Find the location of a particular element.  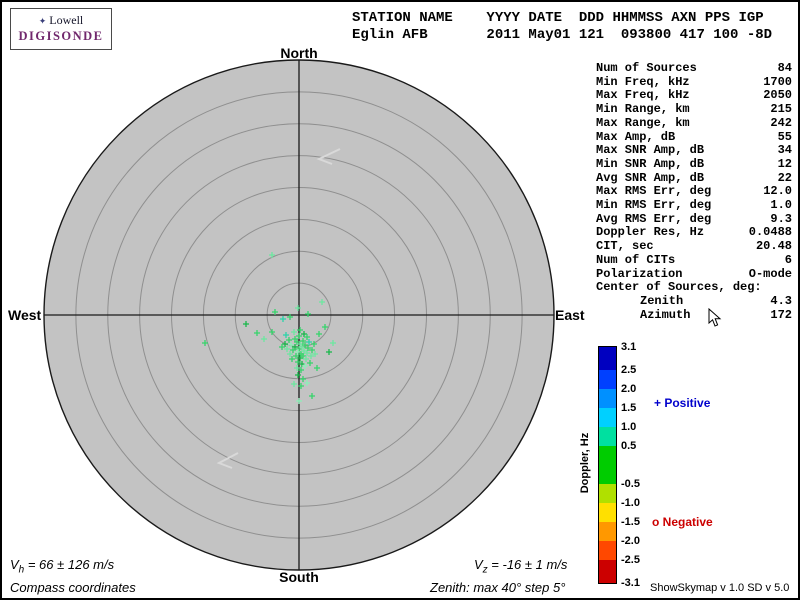

logo-lowell: ✦ Lowell is located at coordinates (61, 20).